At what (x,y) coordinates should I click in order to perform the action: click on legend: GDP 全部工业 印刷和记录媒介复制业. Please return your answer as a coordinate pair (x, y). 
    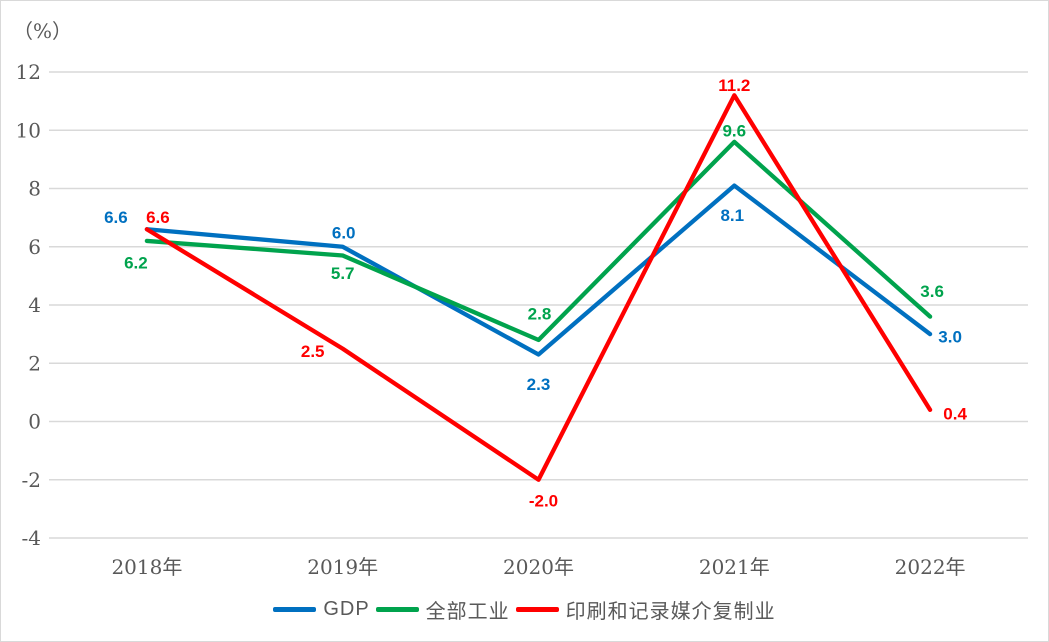
    Looking at the image, I should click on (524, 609).